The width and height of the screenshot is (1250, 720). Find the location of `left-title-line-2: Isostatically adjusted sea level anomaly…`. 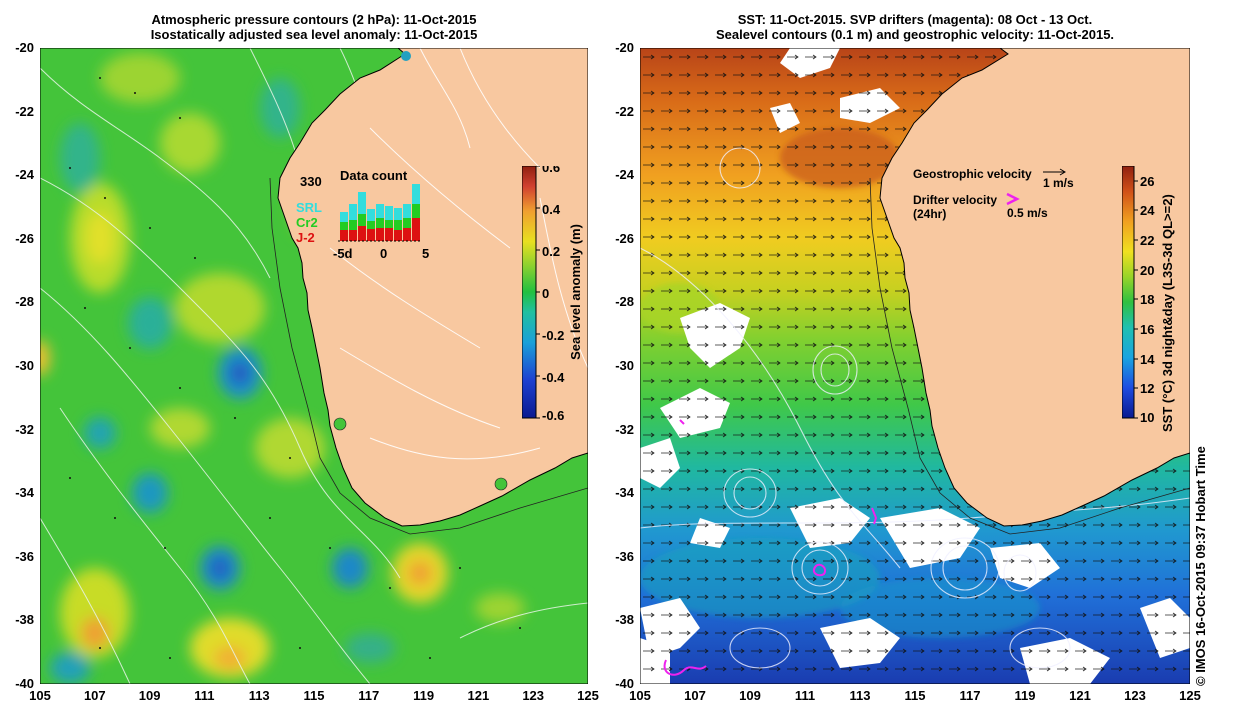

left-title-line-2: Isostatically adjusted sea level anomaly… is located at coordinates (314, 34).